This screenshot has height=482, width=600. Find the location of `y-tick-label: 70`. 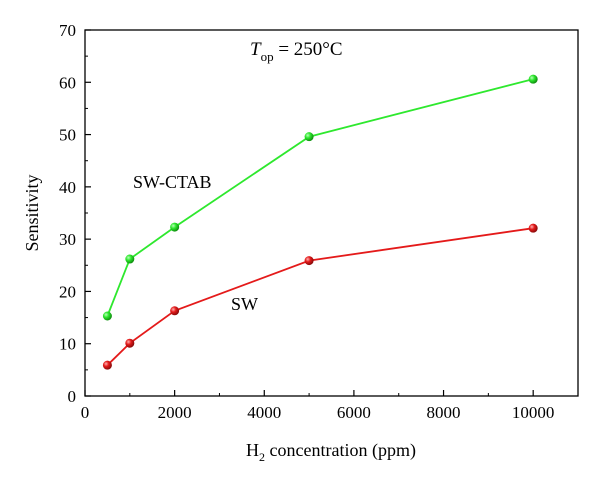

y-tick-label: 70 is located at coordinates (67, 30).